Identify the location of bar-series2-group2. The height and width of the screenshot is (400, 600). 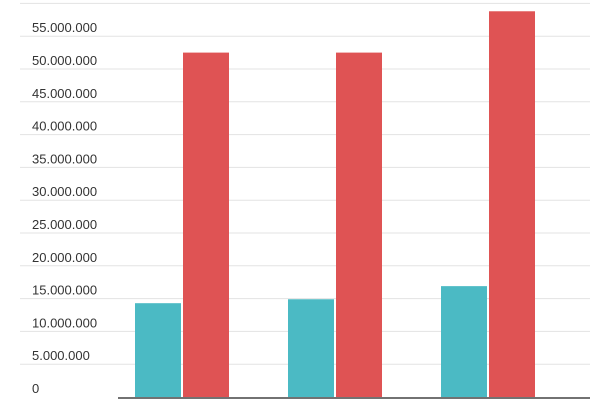
(359, 224).